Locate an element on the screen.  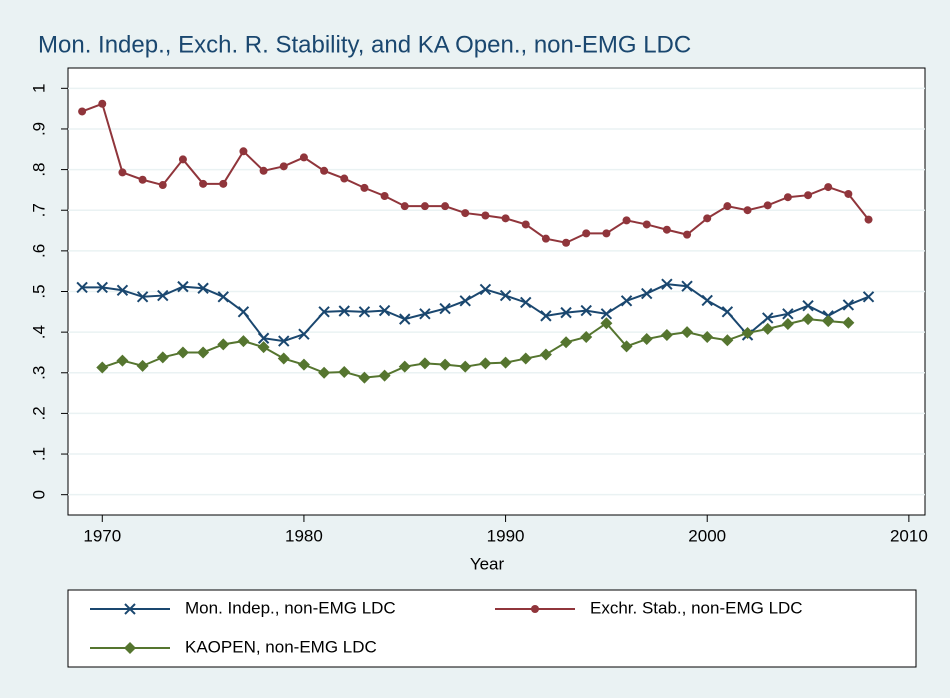
x-tick-label: 1980 is located at coordinates (304, 535).